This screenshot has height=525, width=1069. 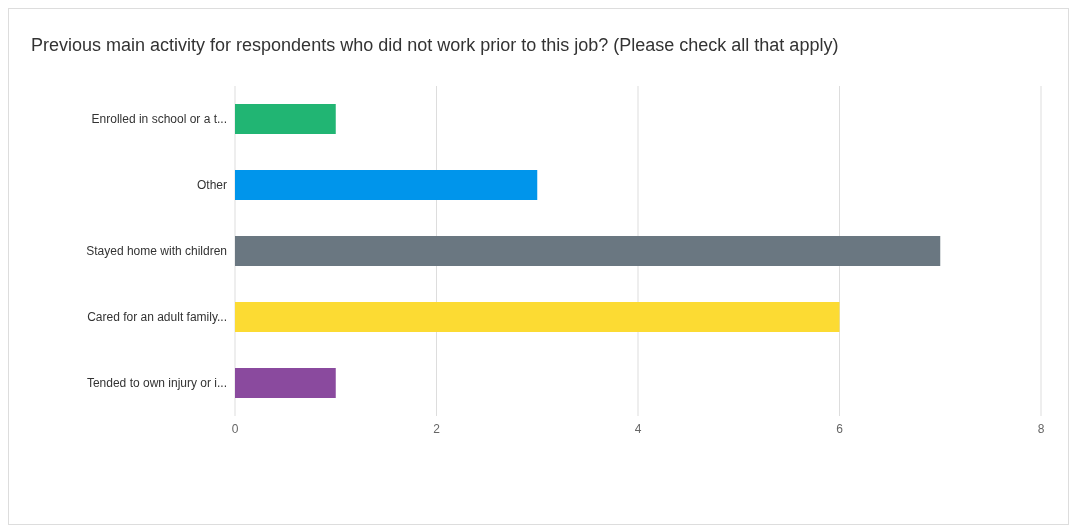 What do you see at coordinates (435, 45) in the screenshot?
I see `chart-title: Previous main activity for respondents who did not work prior to this job? (Please check all that apply)` at bounding box center [435, 45].